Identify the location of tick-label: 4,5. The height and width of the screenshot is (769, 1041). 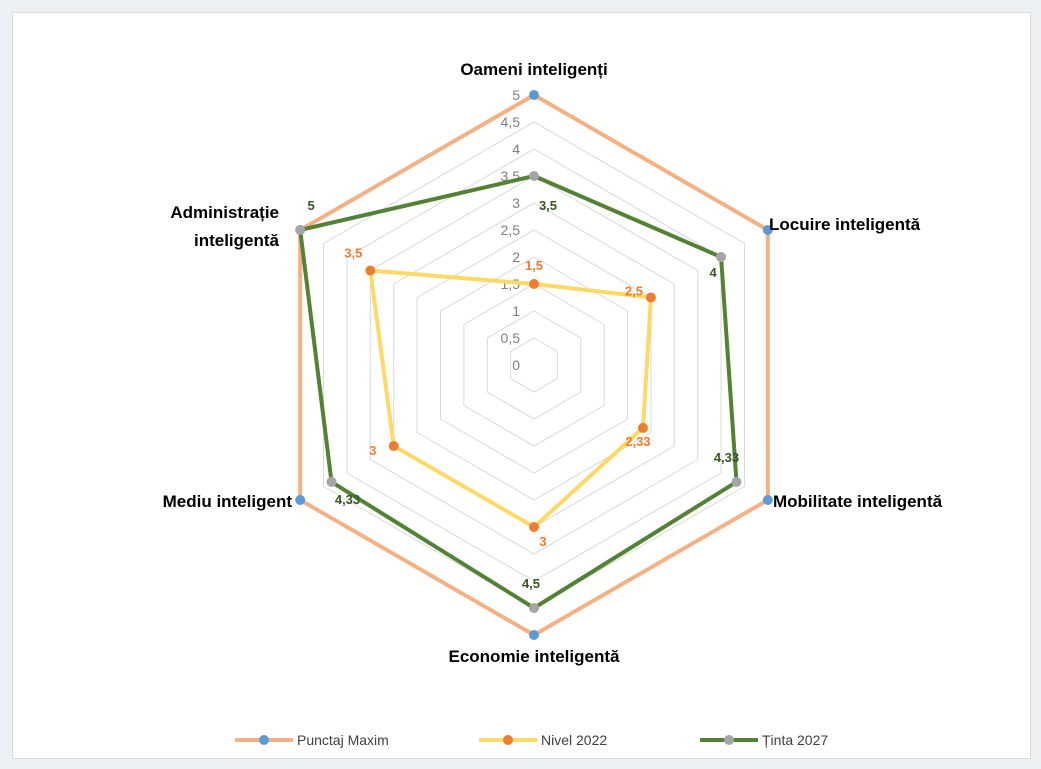
(511, 122).